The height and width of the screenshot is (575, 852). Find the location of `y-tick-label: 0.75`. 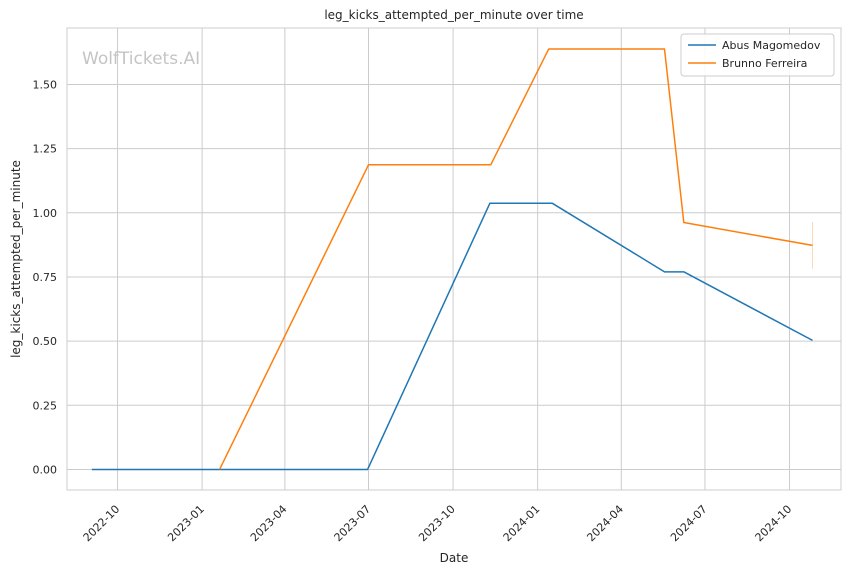

y-tick-label: 0.75 is located at coordinates (45, 277).